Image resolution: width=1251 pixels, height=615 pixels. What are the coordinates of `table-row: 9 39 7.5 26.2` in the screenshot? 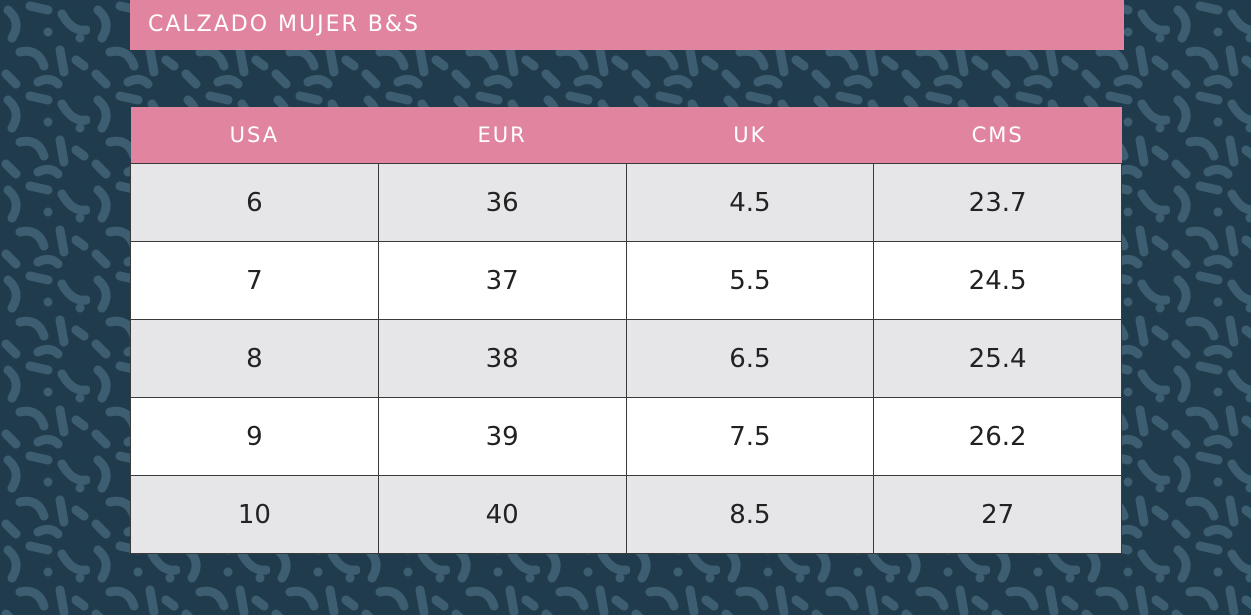 It's located at (626, 436).